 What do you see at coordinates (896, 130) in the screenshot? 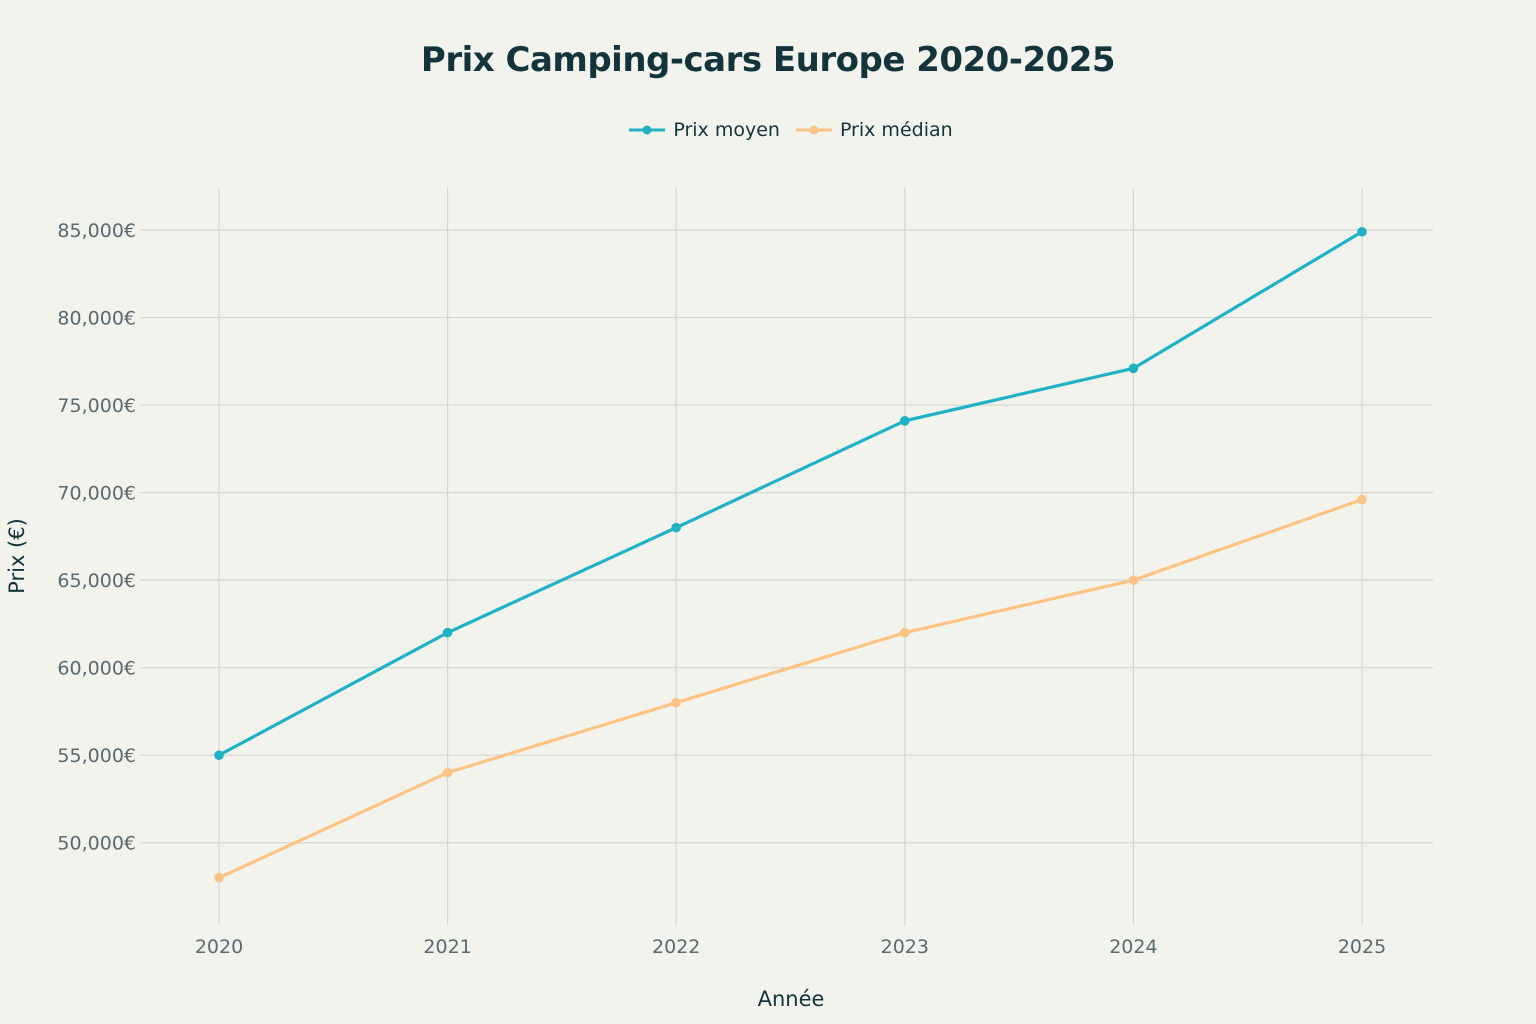
I see `legend-label: Prix médian` at bounding box center [896, 130].